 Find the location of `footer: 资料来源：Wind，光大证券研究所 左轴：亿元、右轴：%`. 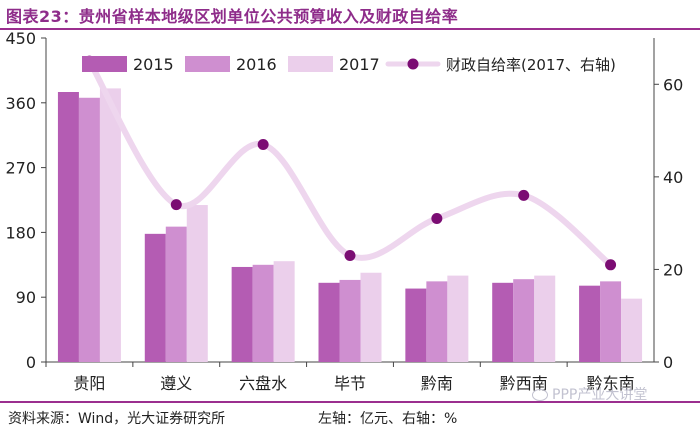

footer: 资料来源：Wind，光大证券研究所 左轴：亿元、右轴：% is located at coordinates (350, 416).